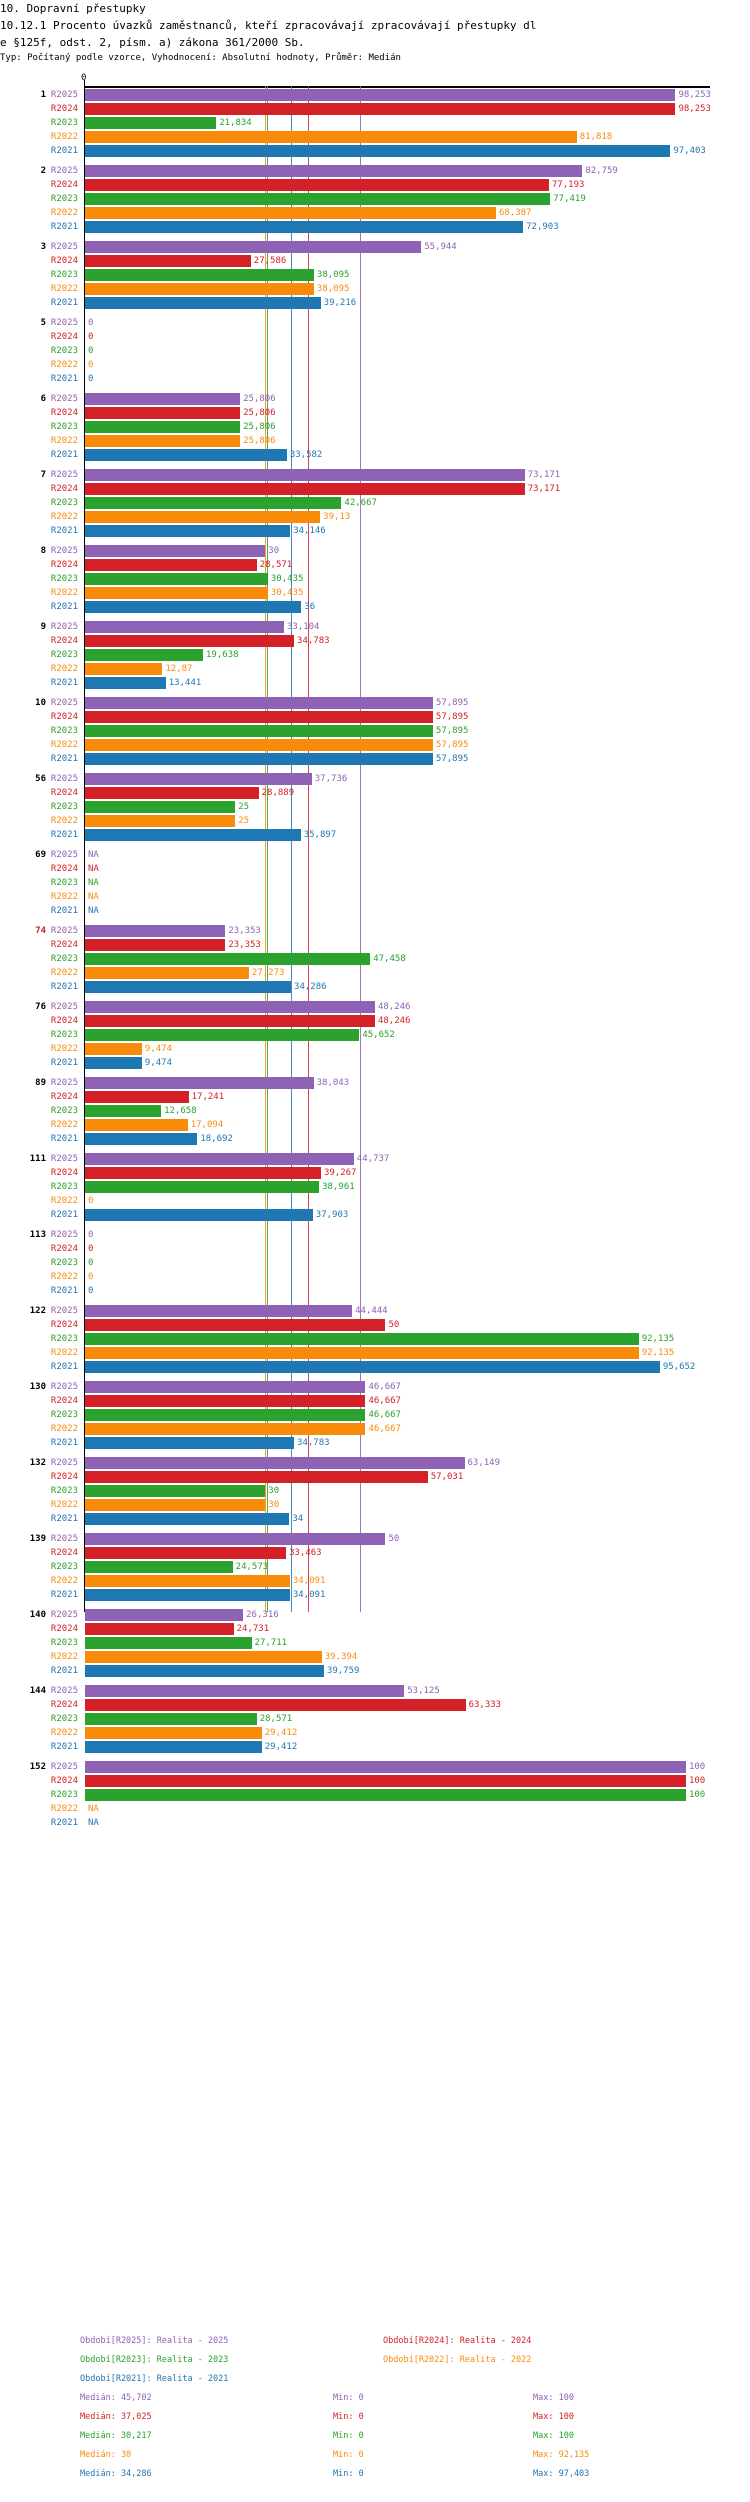 The height and width of the screenshot is (2502, 750). I want to click on group-label: 10, so click(40, 703).